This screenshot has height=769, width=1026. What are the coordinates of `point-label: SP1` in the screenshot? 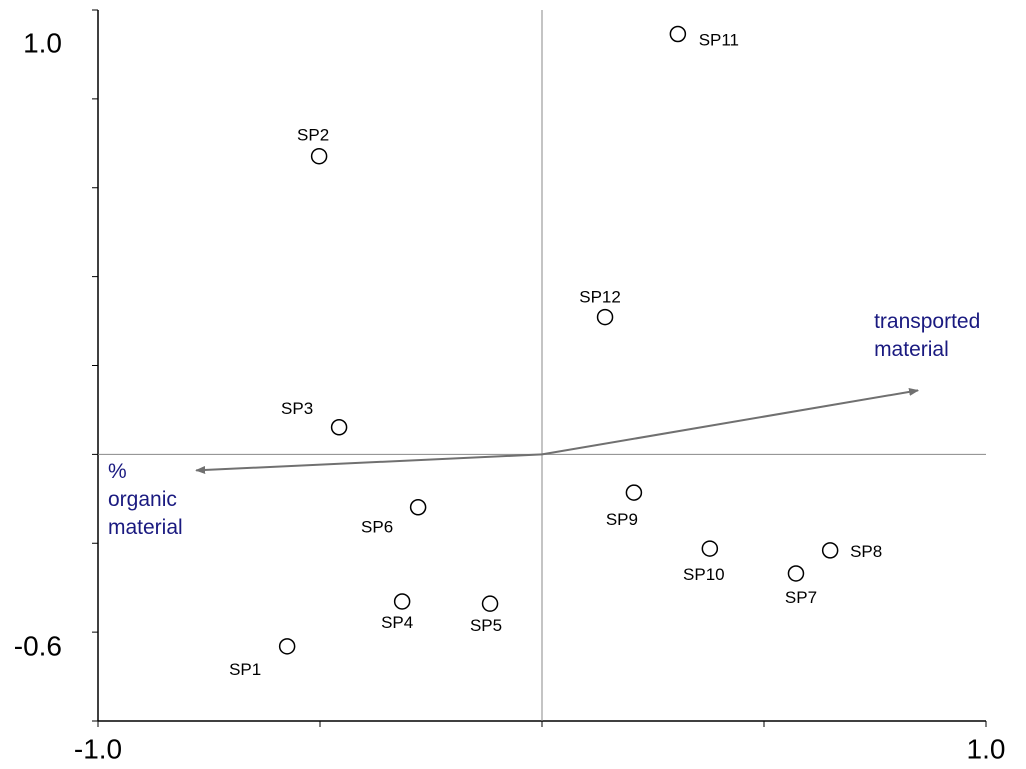 It's located at (245, 669).